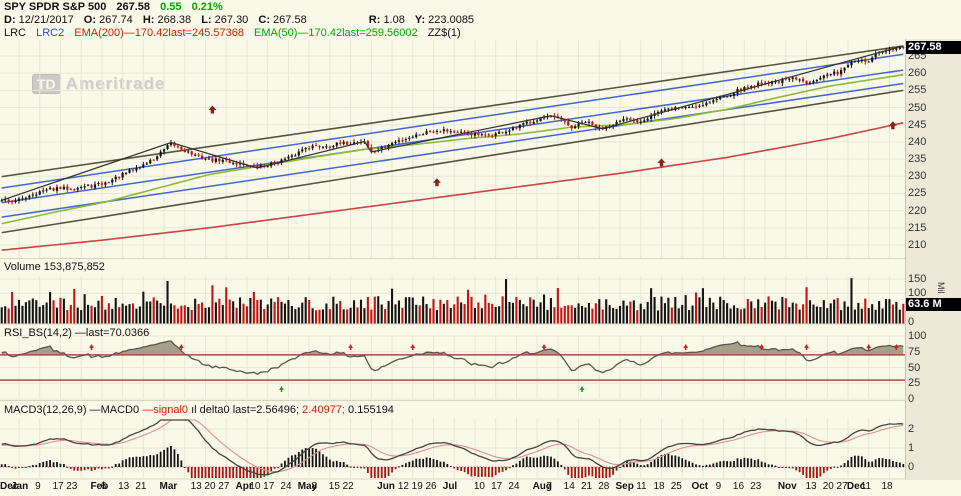 The height and width of the screenshot is (496, 961). I want to click on date-tick: Sep, so click(624, 486).